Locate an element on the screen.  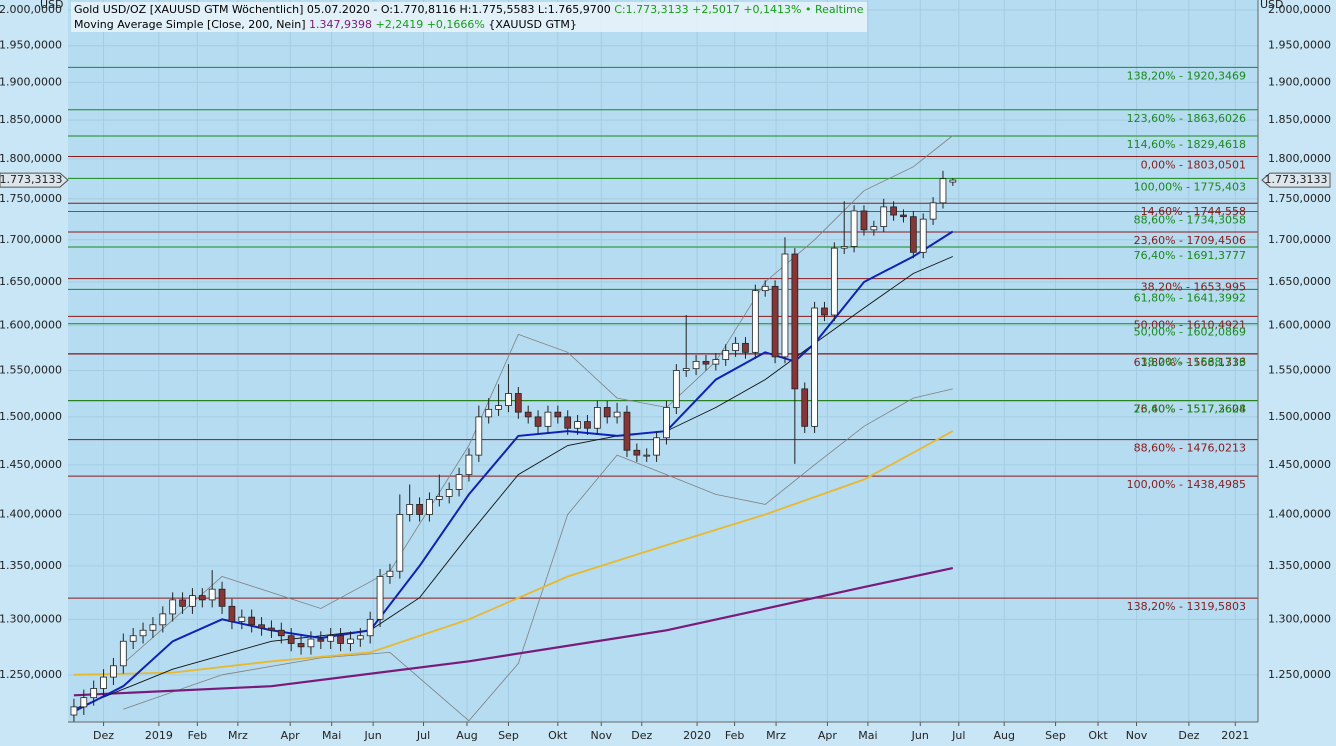
x-tick-label: Mai is located at coordinates (331, 735).